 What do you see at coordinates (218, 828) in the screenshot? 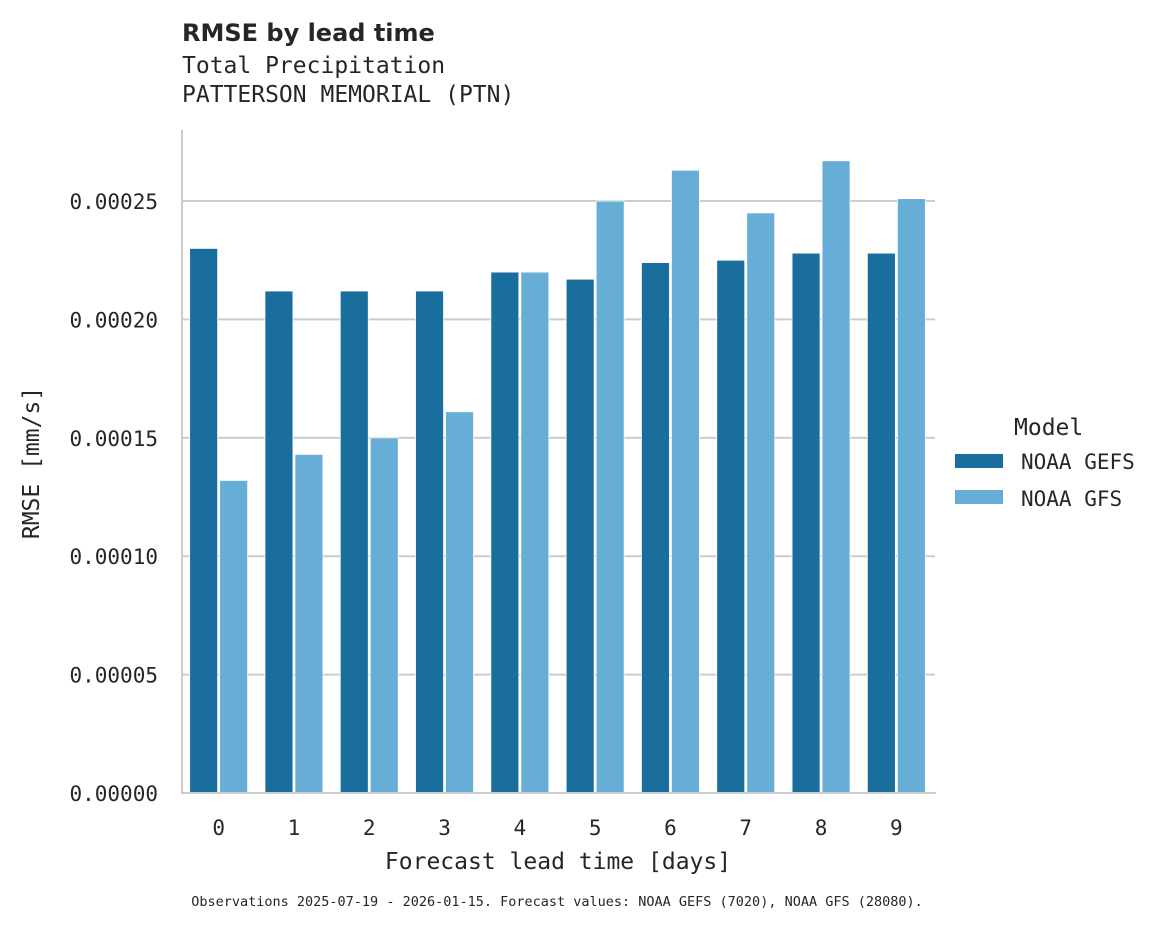
I see `x-tick-label: 0` at bounding box center [218, 828].